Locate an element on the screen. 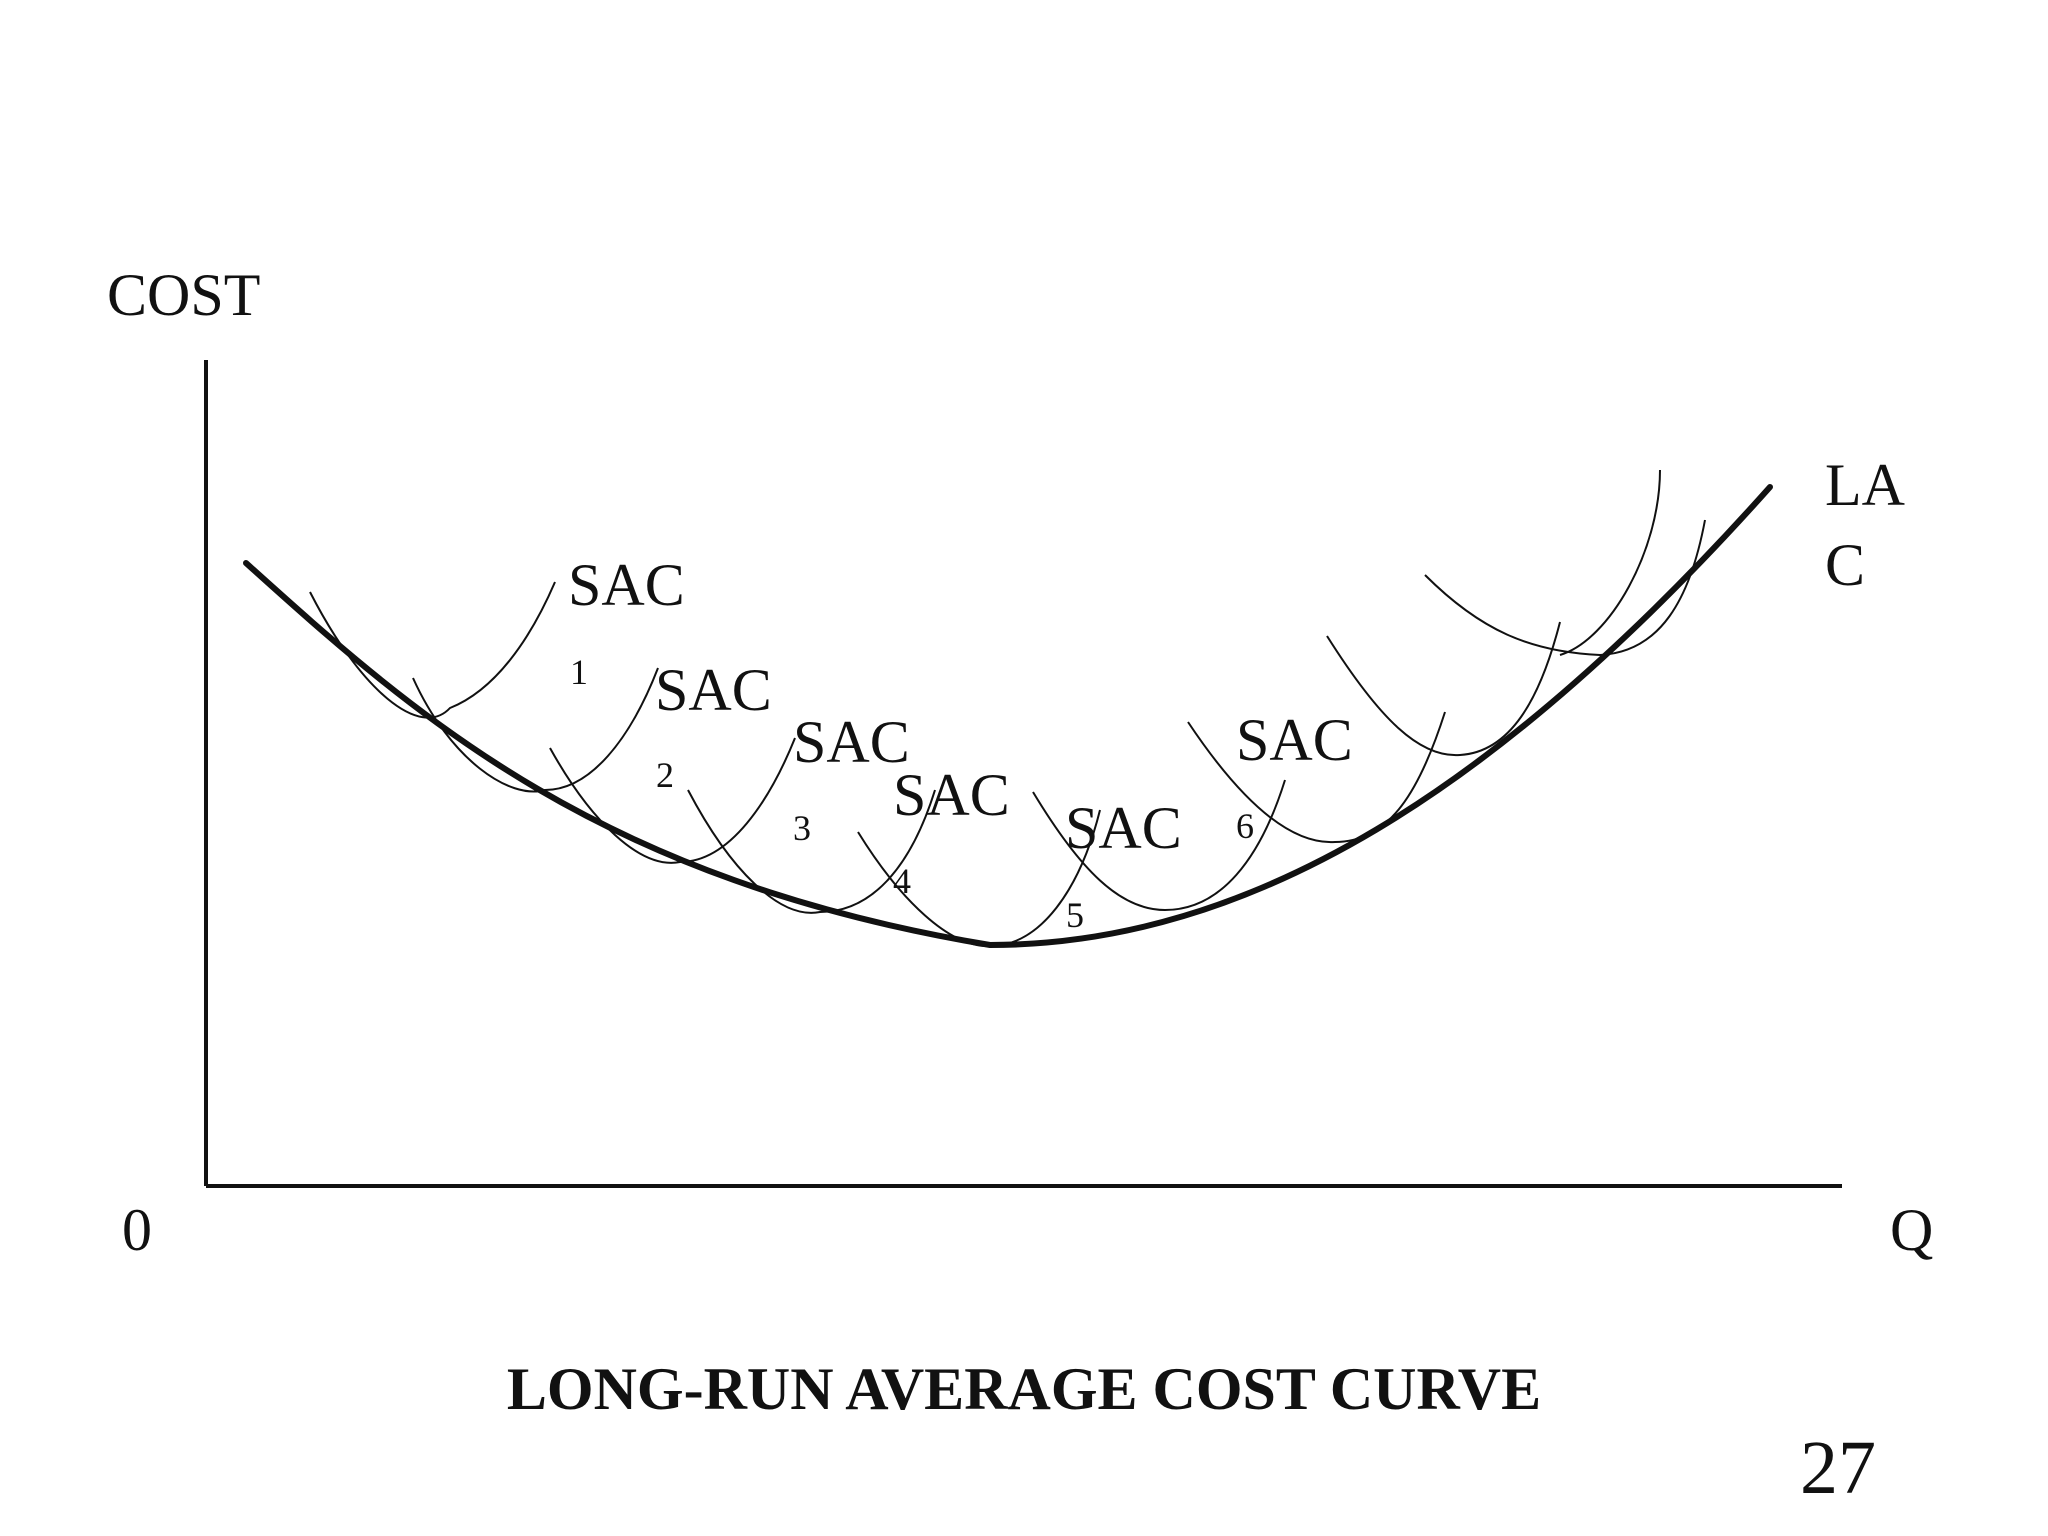  sac-label-6: SAC is located at coordinates (1294, 740).